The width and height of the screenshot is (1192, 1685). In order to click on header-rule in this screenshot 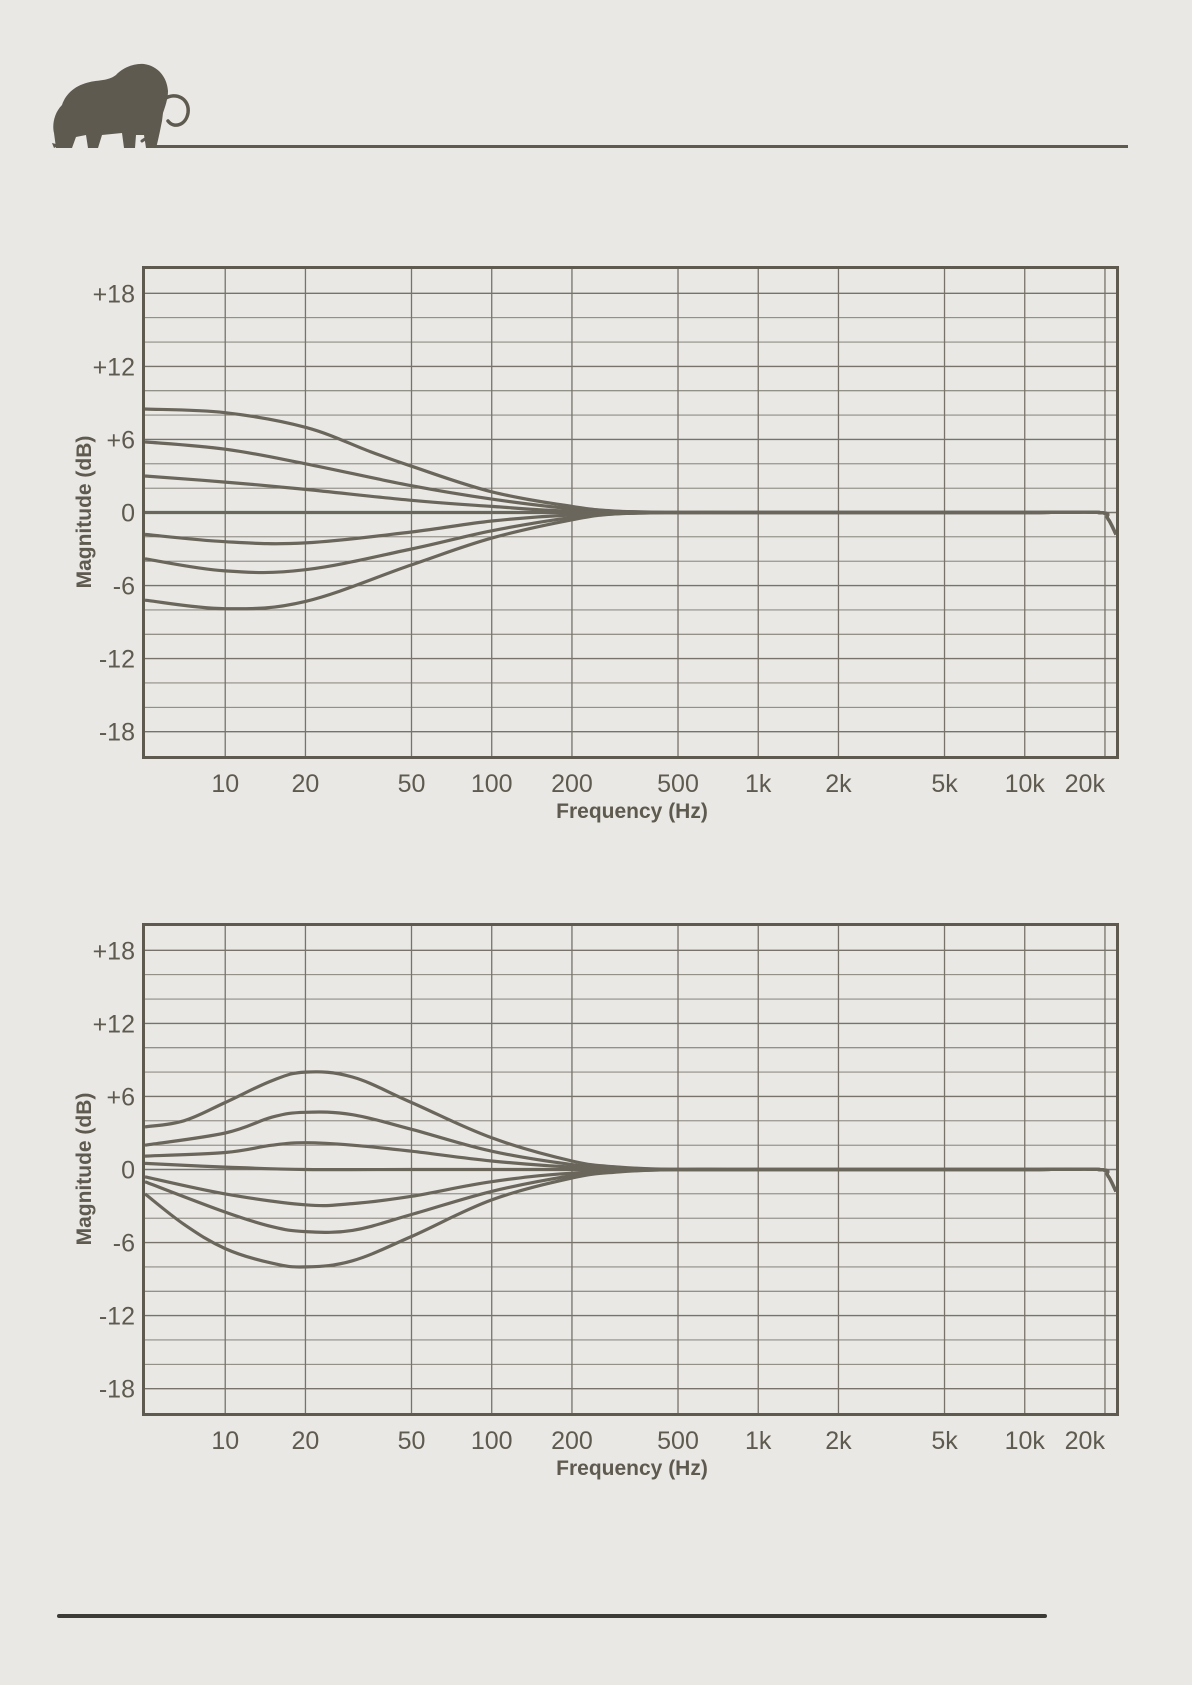, I will do `click(638, 146)`.